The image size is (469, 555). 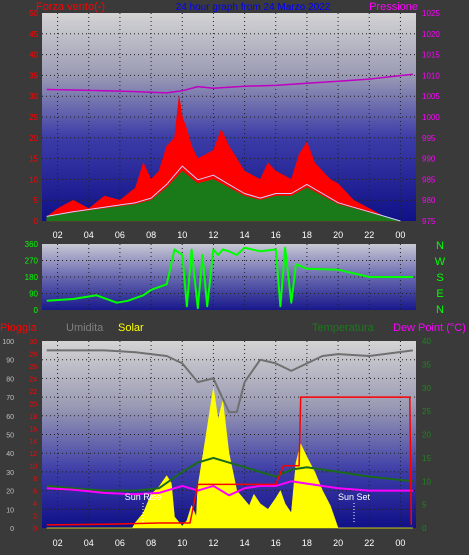 I want to click on pressure-y-tick: 1005, so click(x=431, y=96).